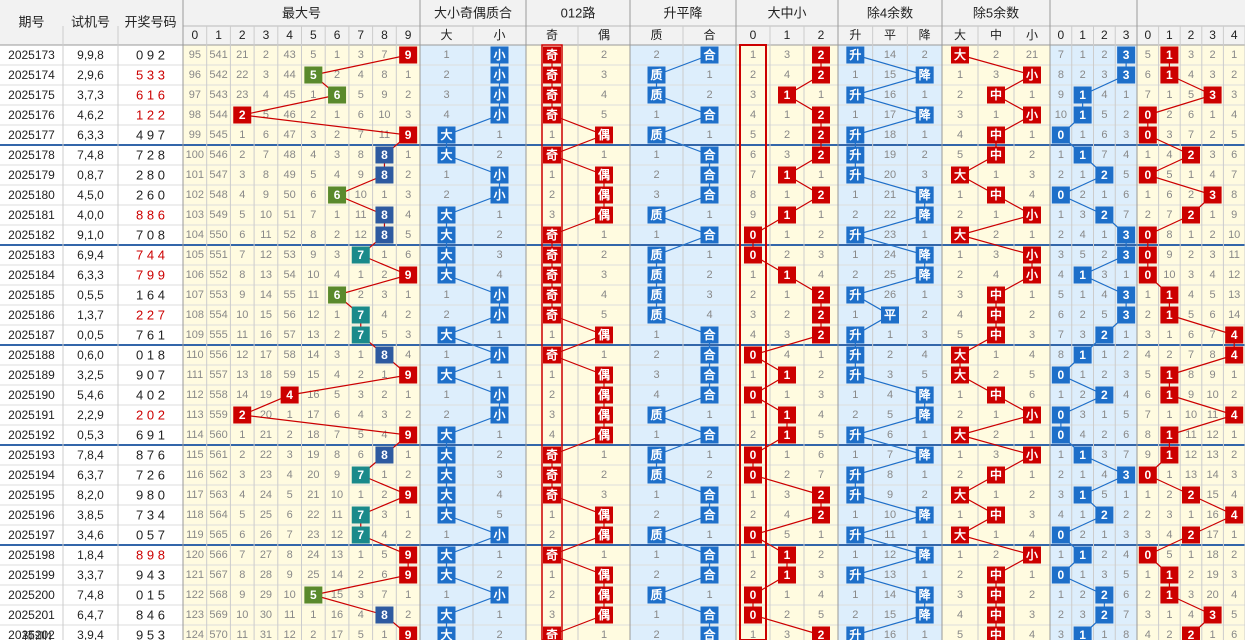 The width and height of the screenshot is (1245, 640). What do you see at coordinates (499, 634) in the screenshot?
I see `omission-dx: 2` at bounding box center [499, 634].